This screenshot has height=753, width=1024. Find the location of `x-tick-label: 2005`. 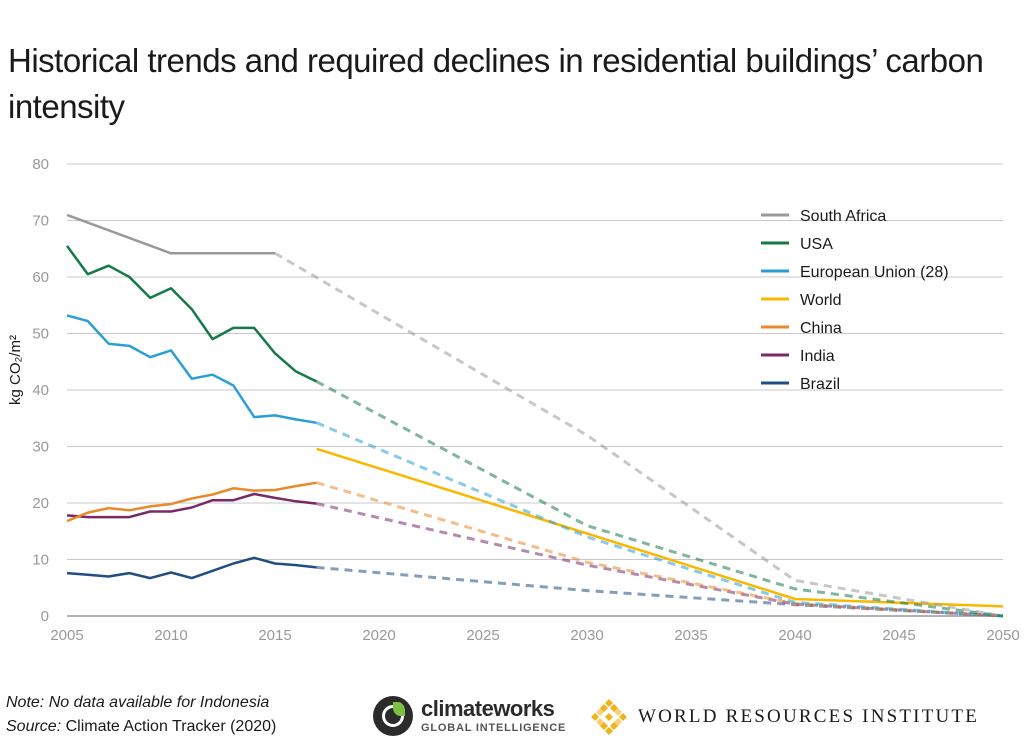

x-tick-label: 2005 is located at coordinates (66, 635).